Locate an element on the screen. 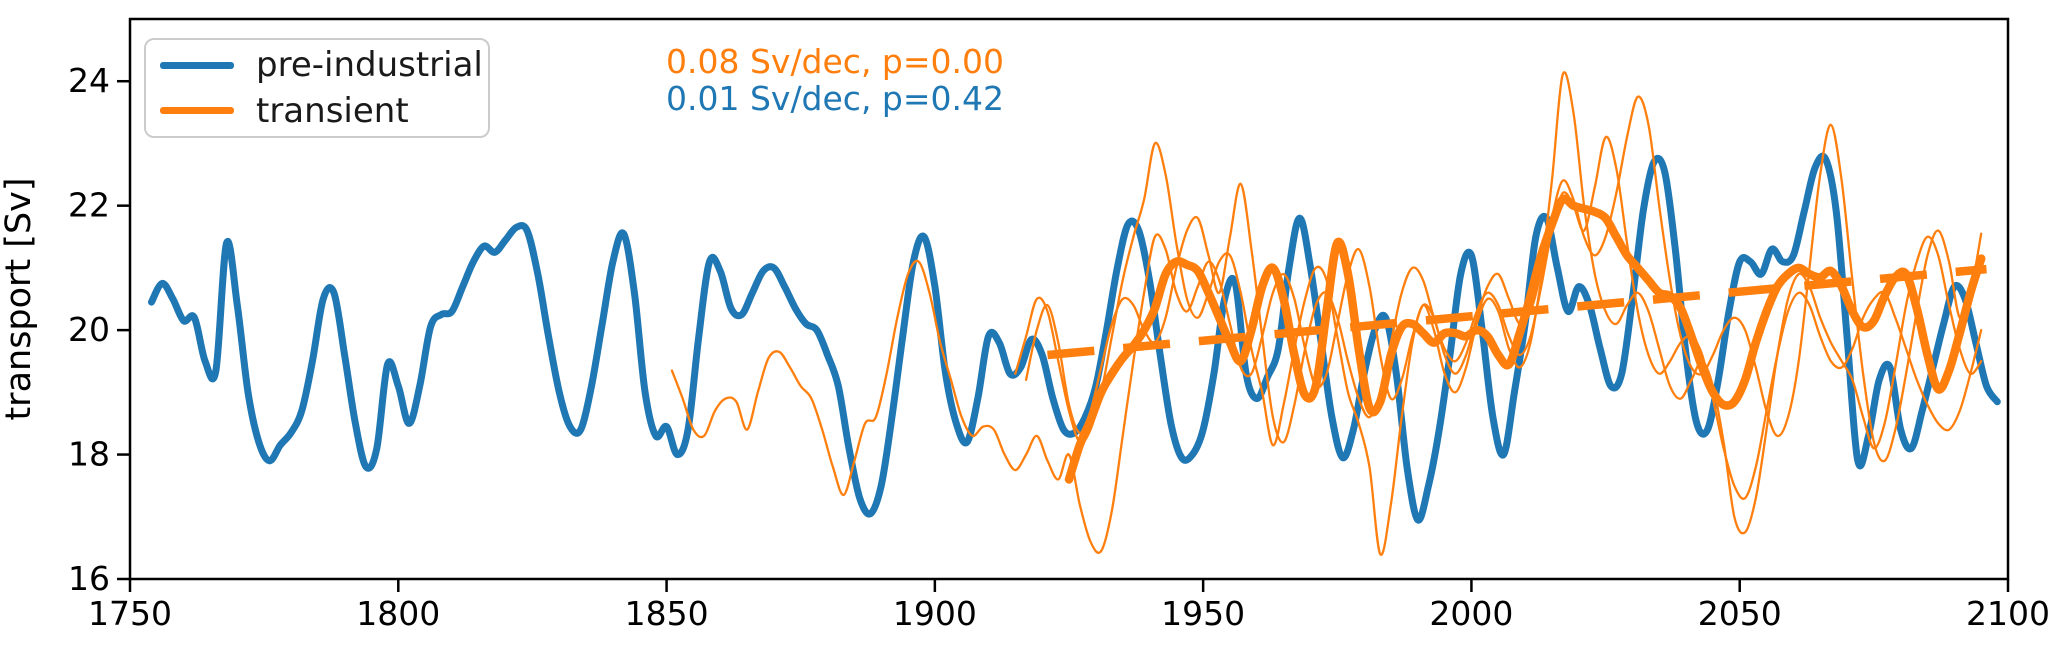 The image size is (2067, 646). legend-item-pre-industrial: pre-industrial is located at coordinates (324, 65).